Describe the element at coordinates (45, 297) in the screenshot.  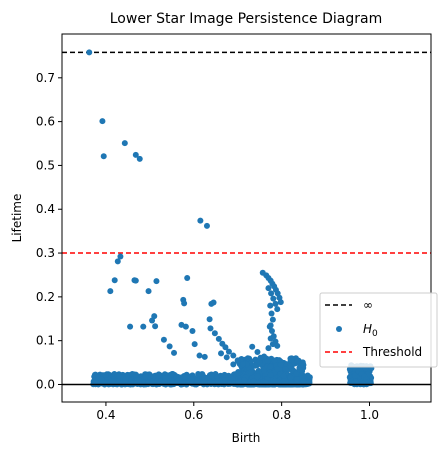
I see `y-tick-label: 0.2` at that location.